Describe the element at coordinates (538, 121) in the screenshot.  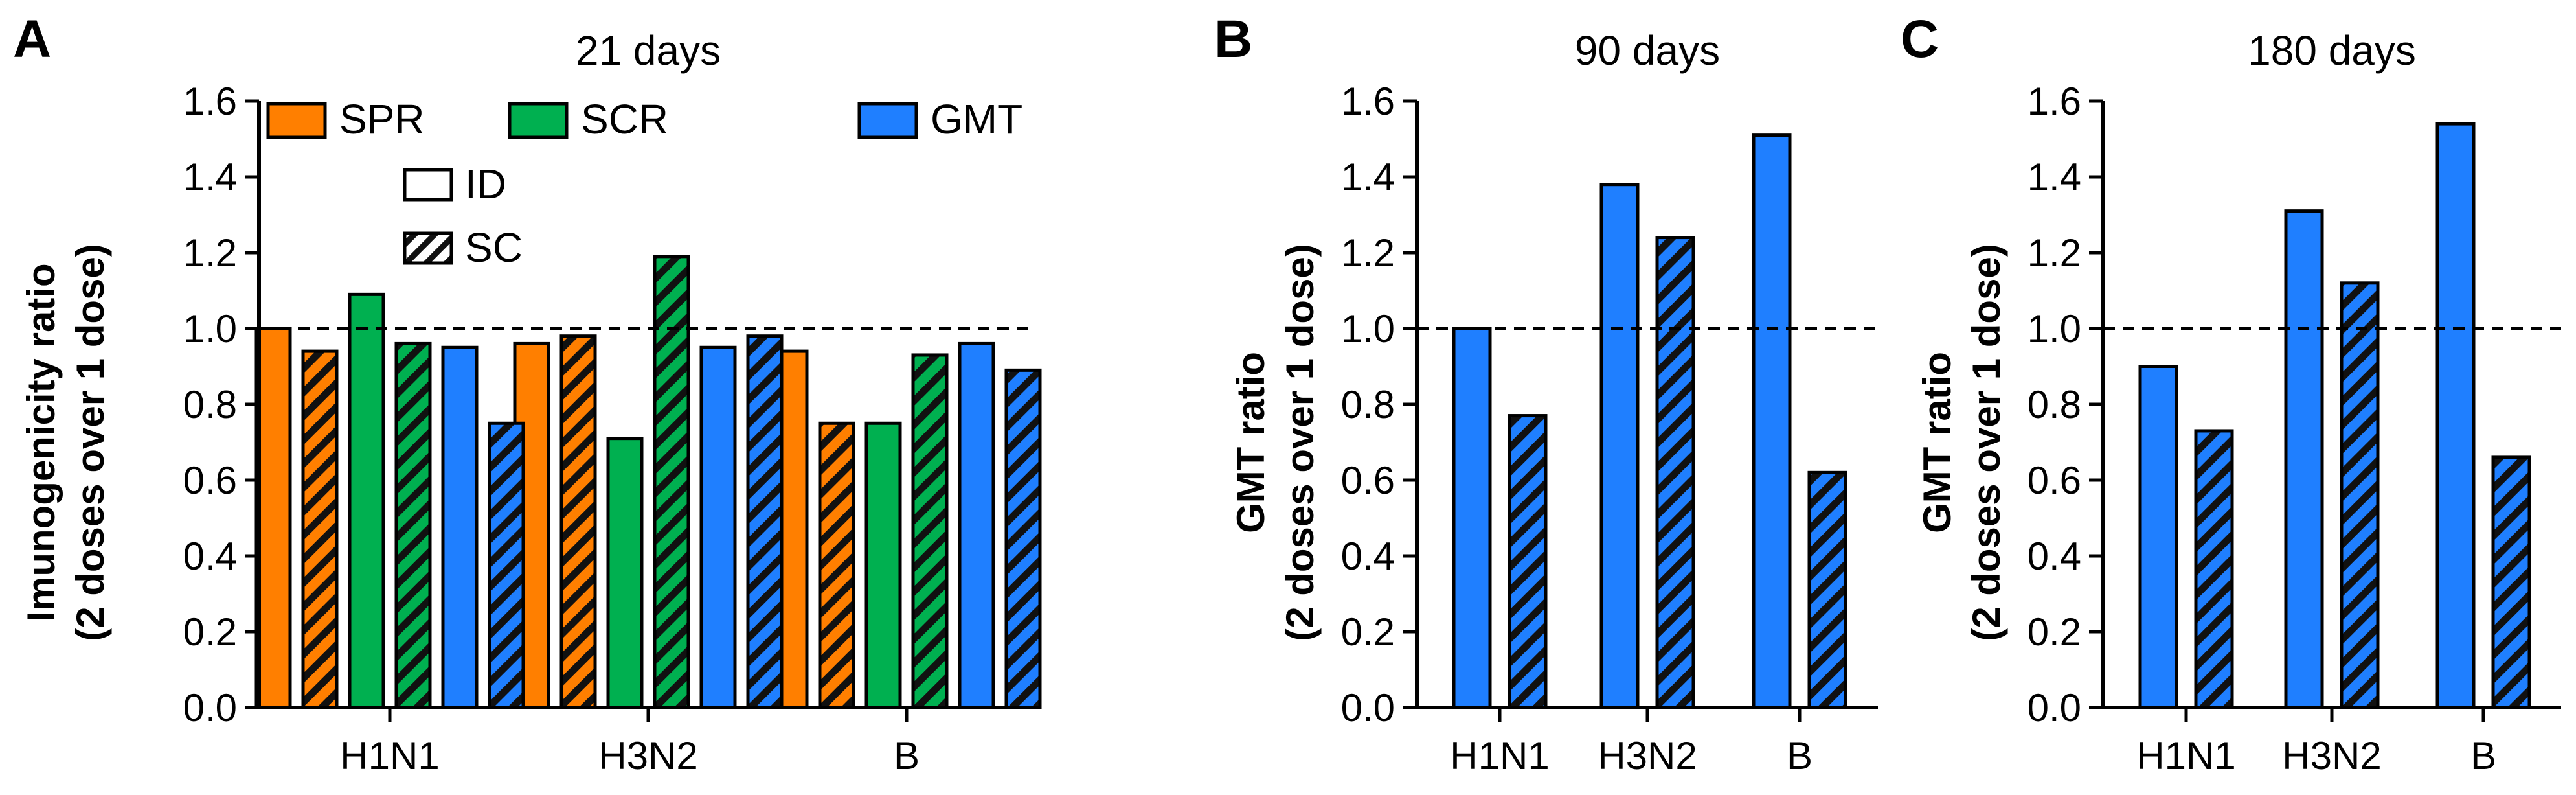
I see `legend-swatch-scr` at that location.